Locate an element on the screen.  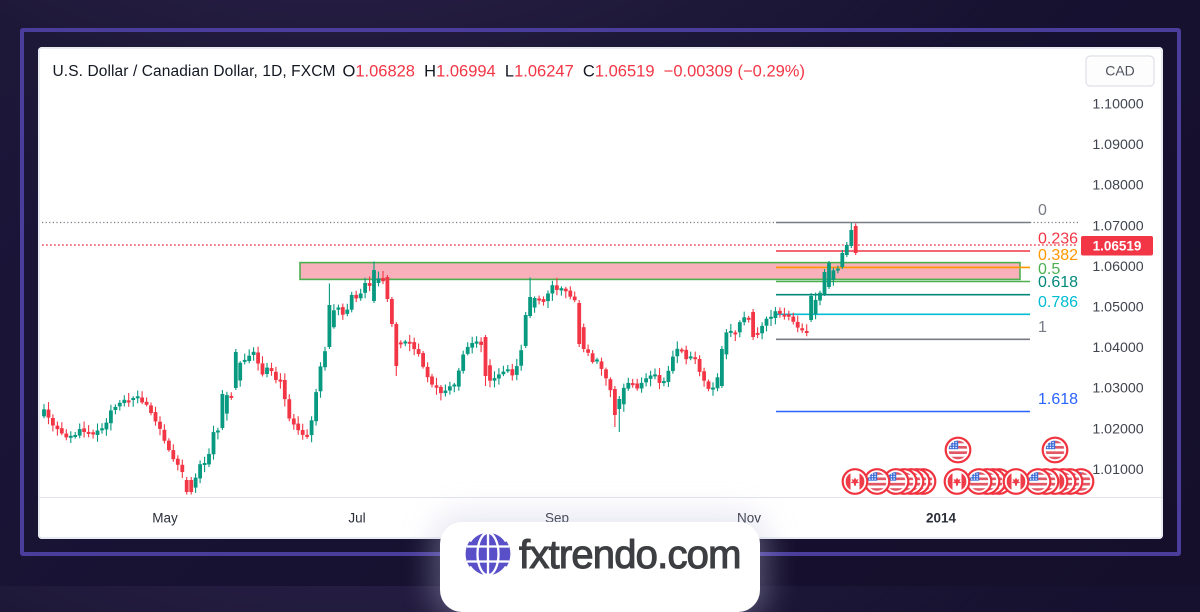
svg-text: 1.07000 is located at coordinates (1117, 226).